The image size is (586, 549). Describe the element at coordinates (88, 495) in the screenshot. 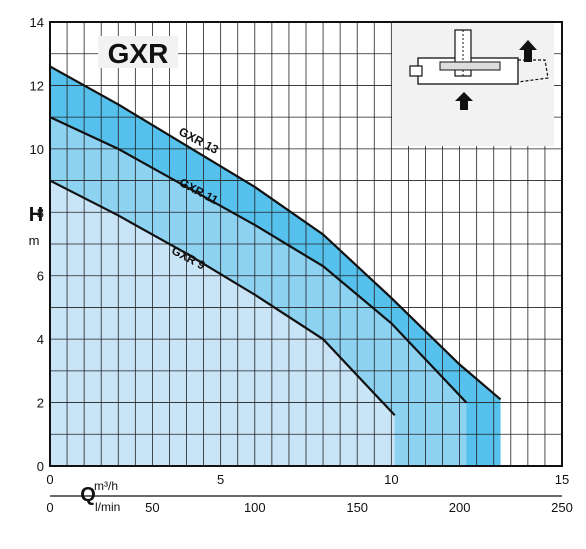

I see `x-axis-label: Q` at that location.